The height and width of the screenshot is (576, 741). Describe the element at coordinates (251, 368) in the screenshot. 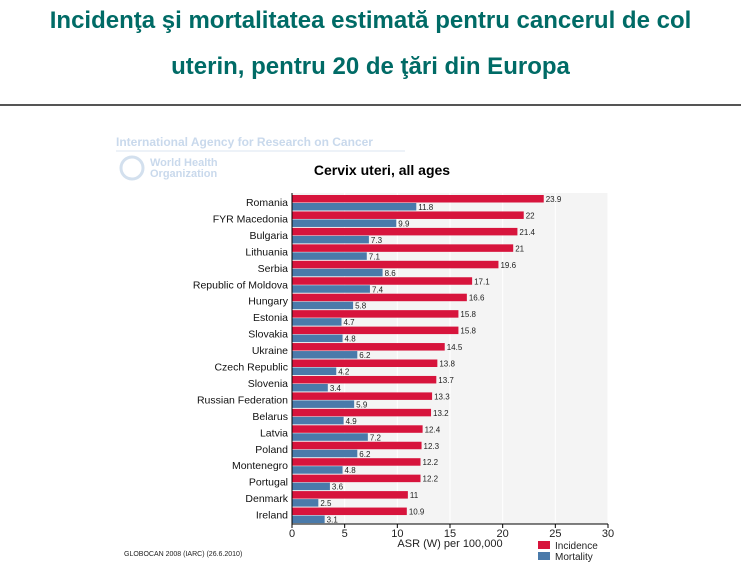

I see `category-label: Czech Republic` at that location.